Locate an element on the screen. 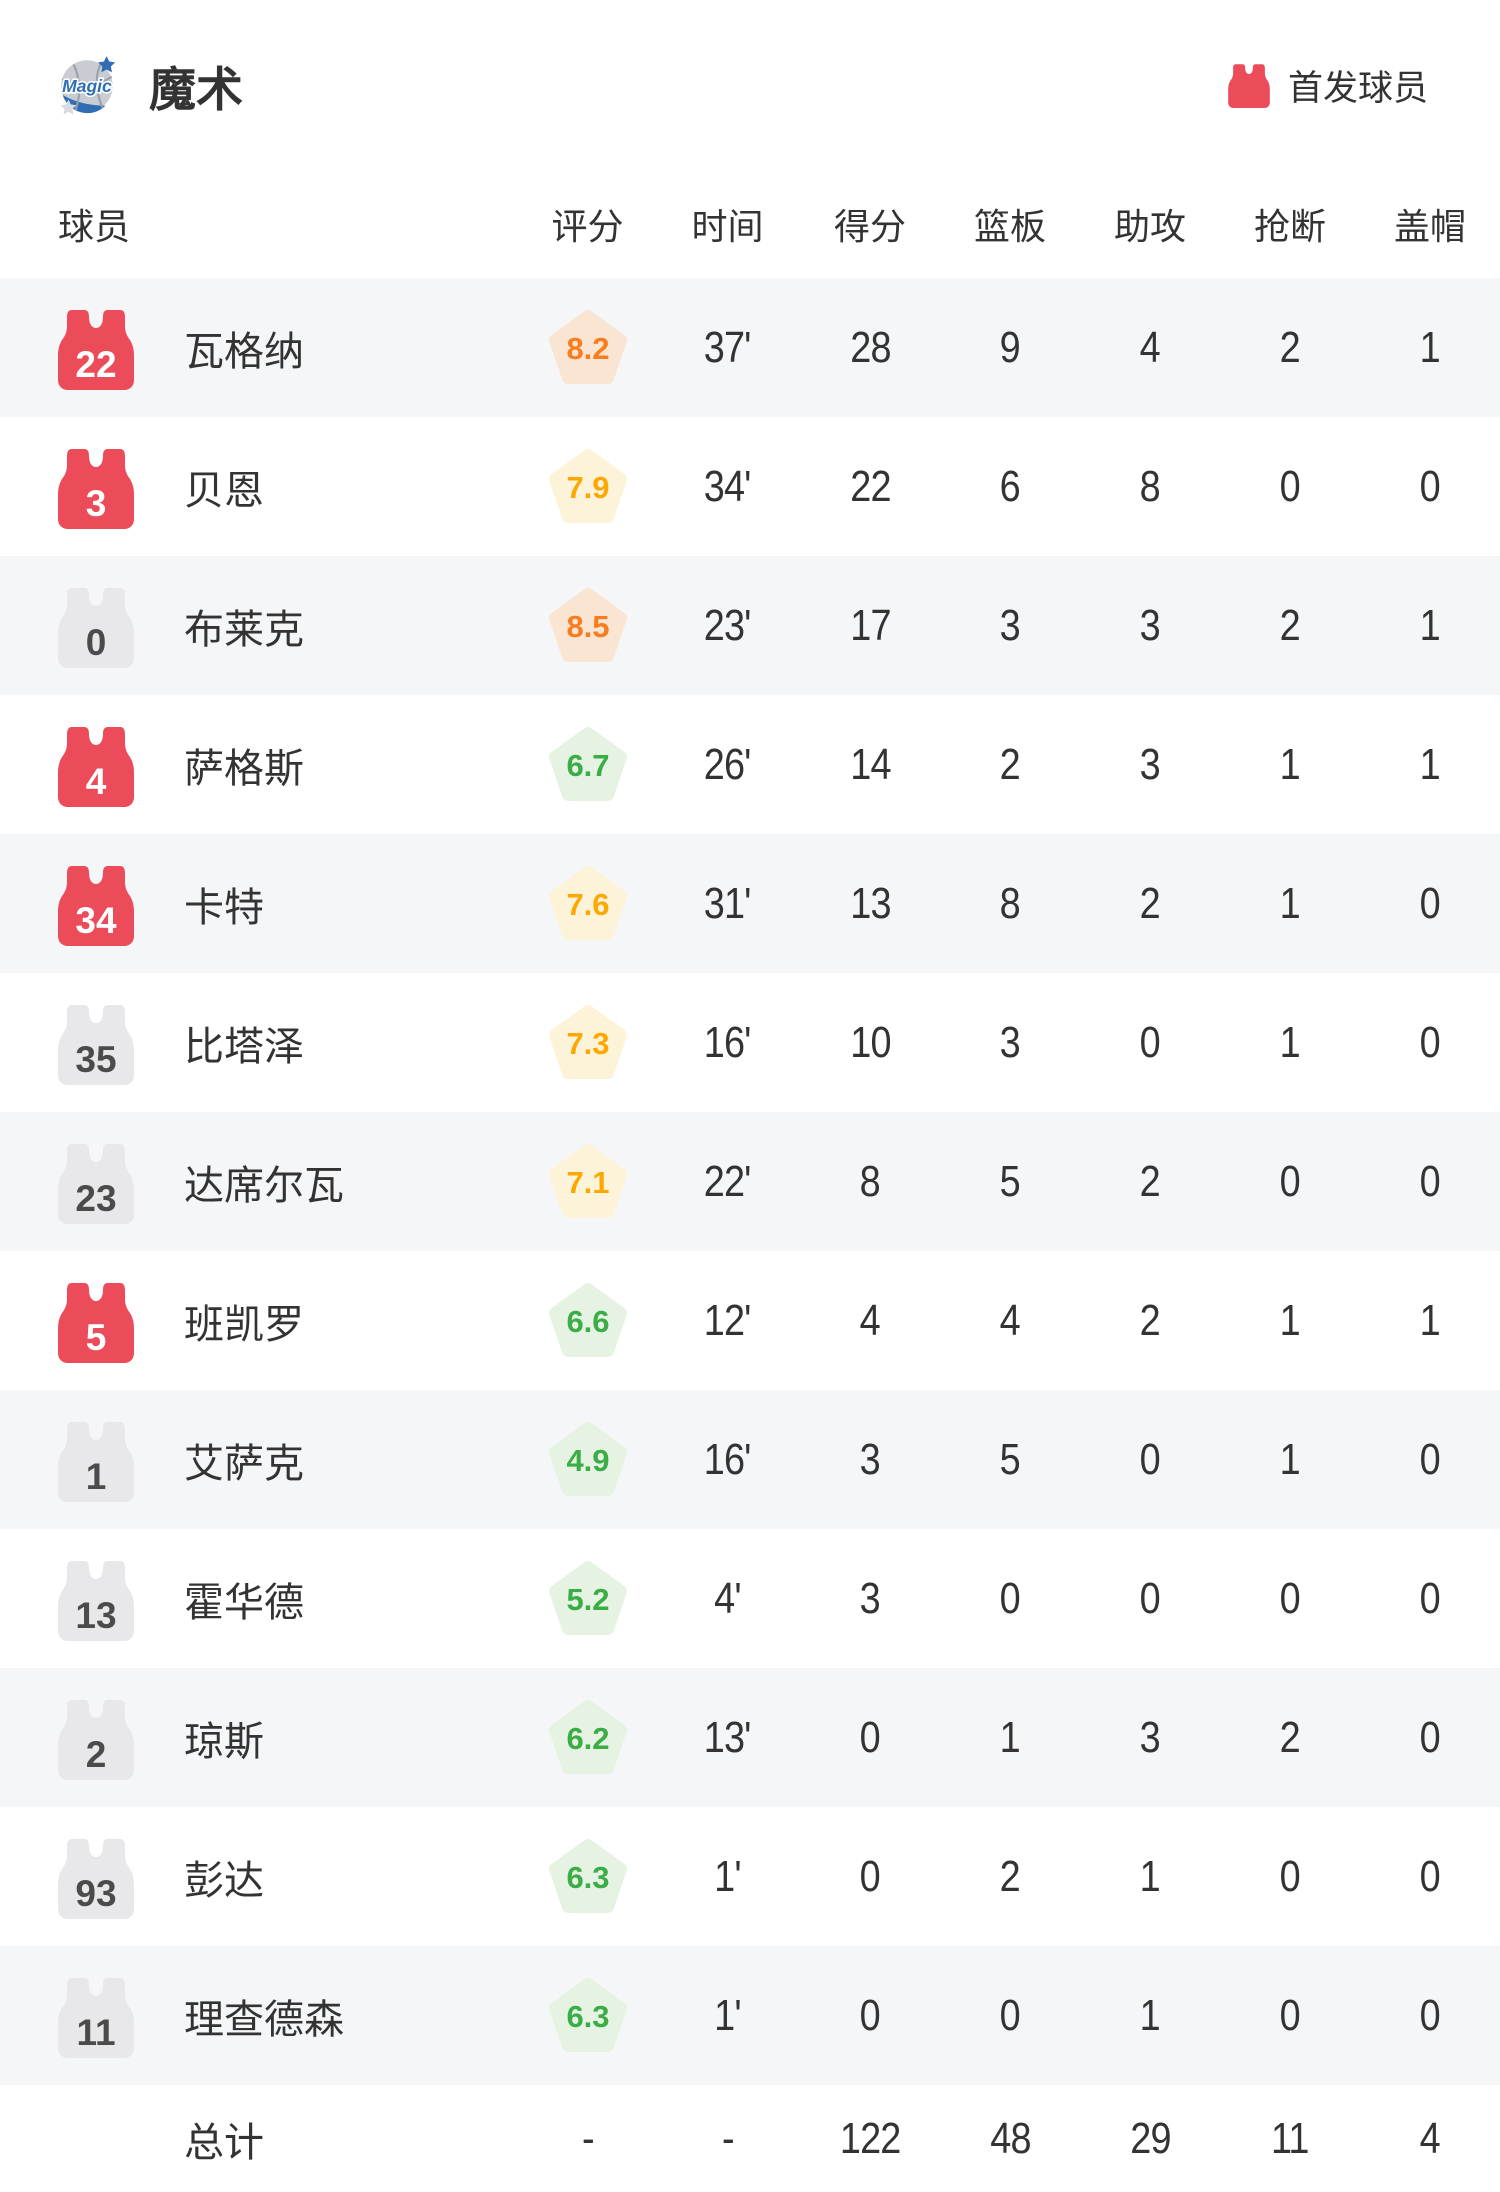 This screenshot has width=1500, height=2192. starter-legend-label: 首发球员 is located at coordinates (1357, 88).